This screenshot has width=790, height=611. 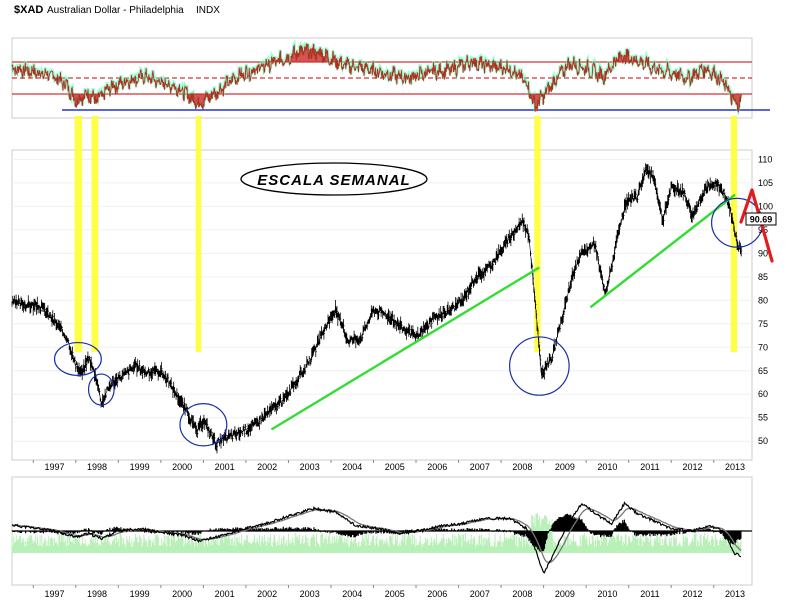 I want to click on macd-line, so click(x=376, y=537).